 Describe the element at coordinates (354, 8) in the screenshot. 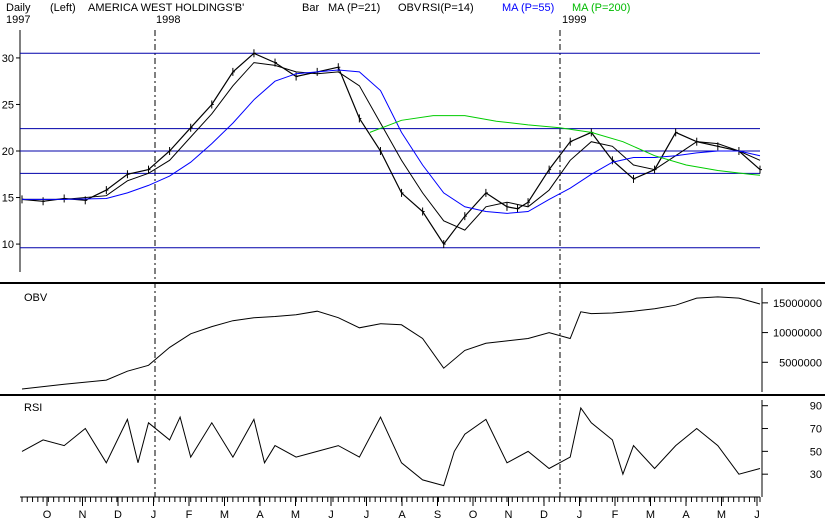

I see `ma21-legend: MA (P=21)` at that location.